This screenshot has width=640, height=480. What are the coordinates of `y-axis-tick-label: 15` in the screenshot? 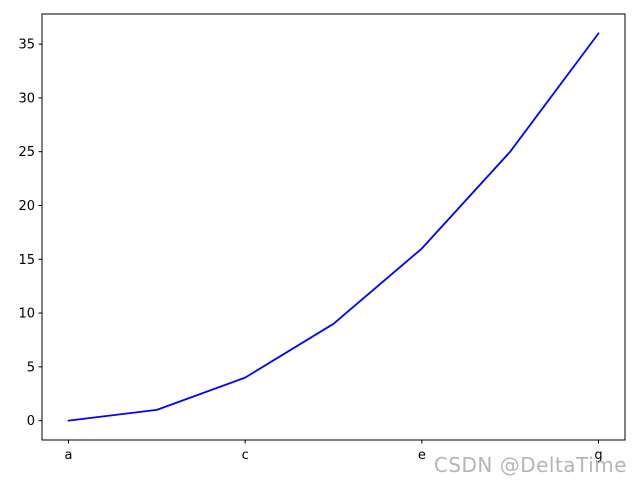 It's located at (26, 260).